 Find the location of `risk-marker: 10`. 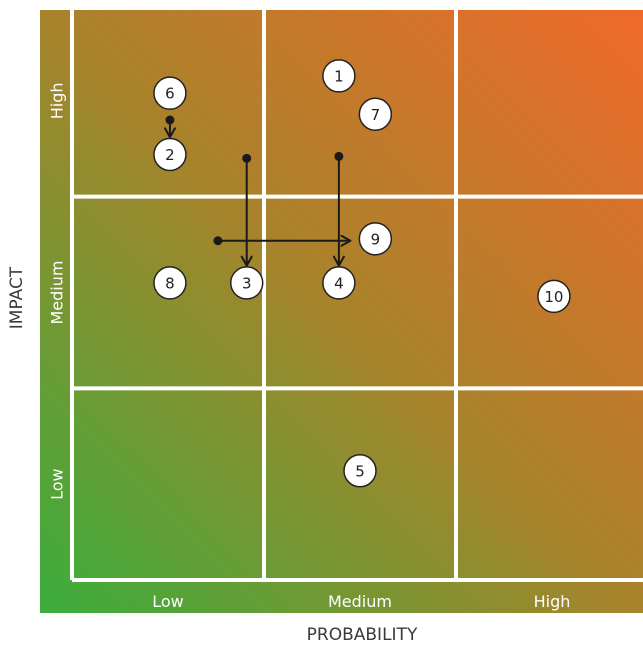

risk-marker: 10 is located at coordinates (554, 296).